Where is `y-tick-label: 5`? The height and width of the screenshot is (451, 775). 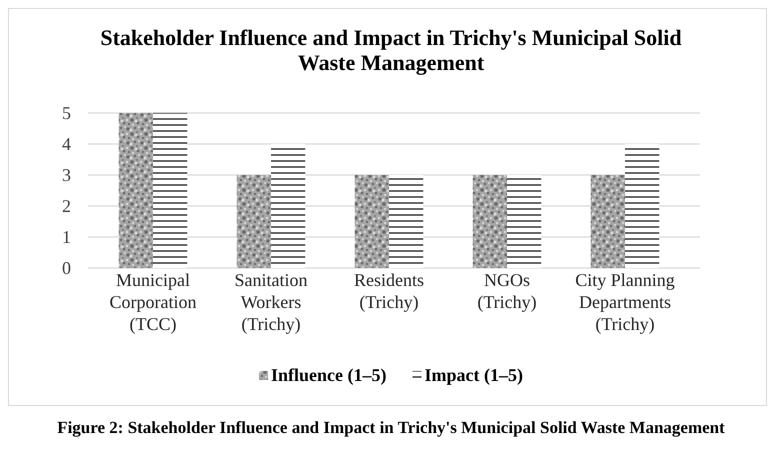
y-tick-label: 5 is located at coordinates (66, 112).